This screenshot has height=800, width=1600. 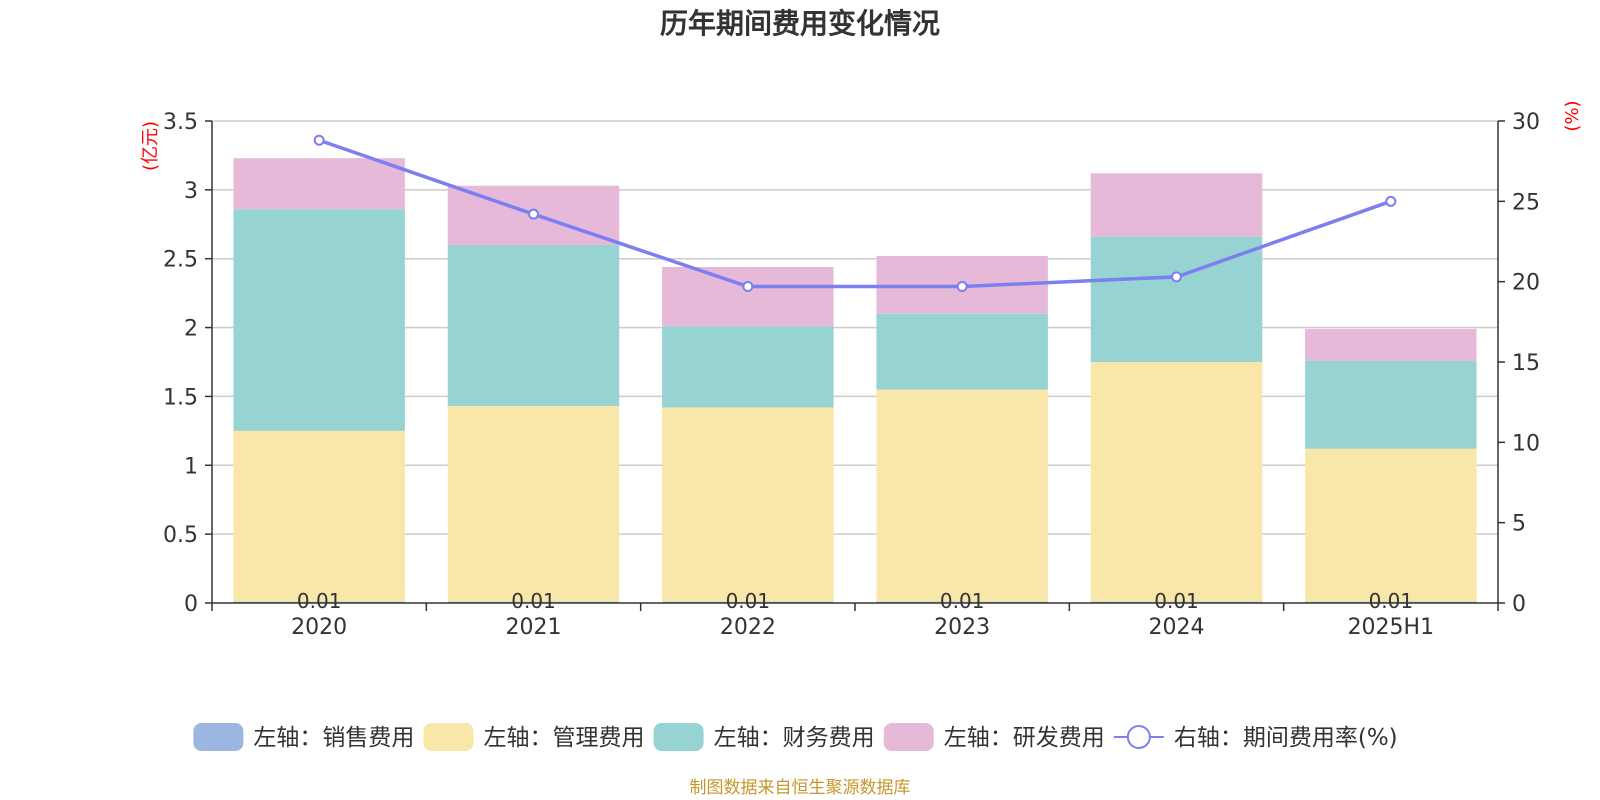 What do you see at coordinates (1138, 737) in the screenshot?
I see `legend-marker` at bounding box center [1138, 737].